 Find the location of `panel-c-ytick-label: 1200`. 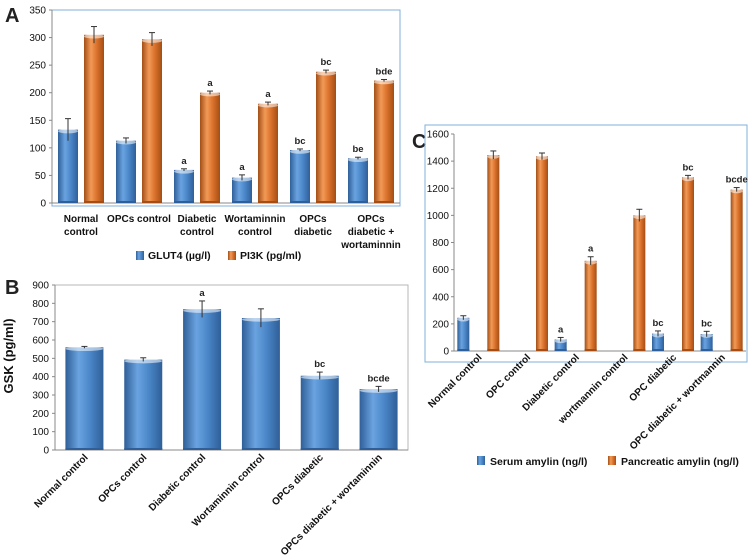

panel-c-ytick-label: 1200 is located at coordinates (438, 189).